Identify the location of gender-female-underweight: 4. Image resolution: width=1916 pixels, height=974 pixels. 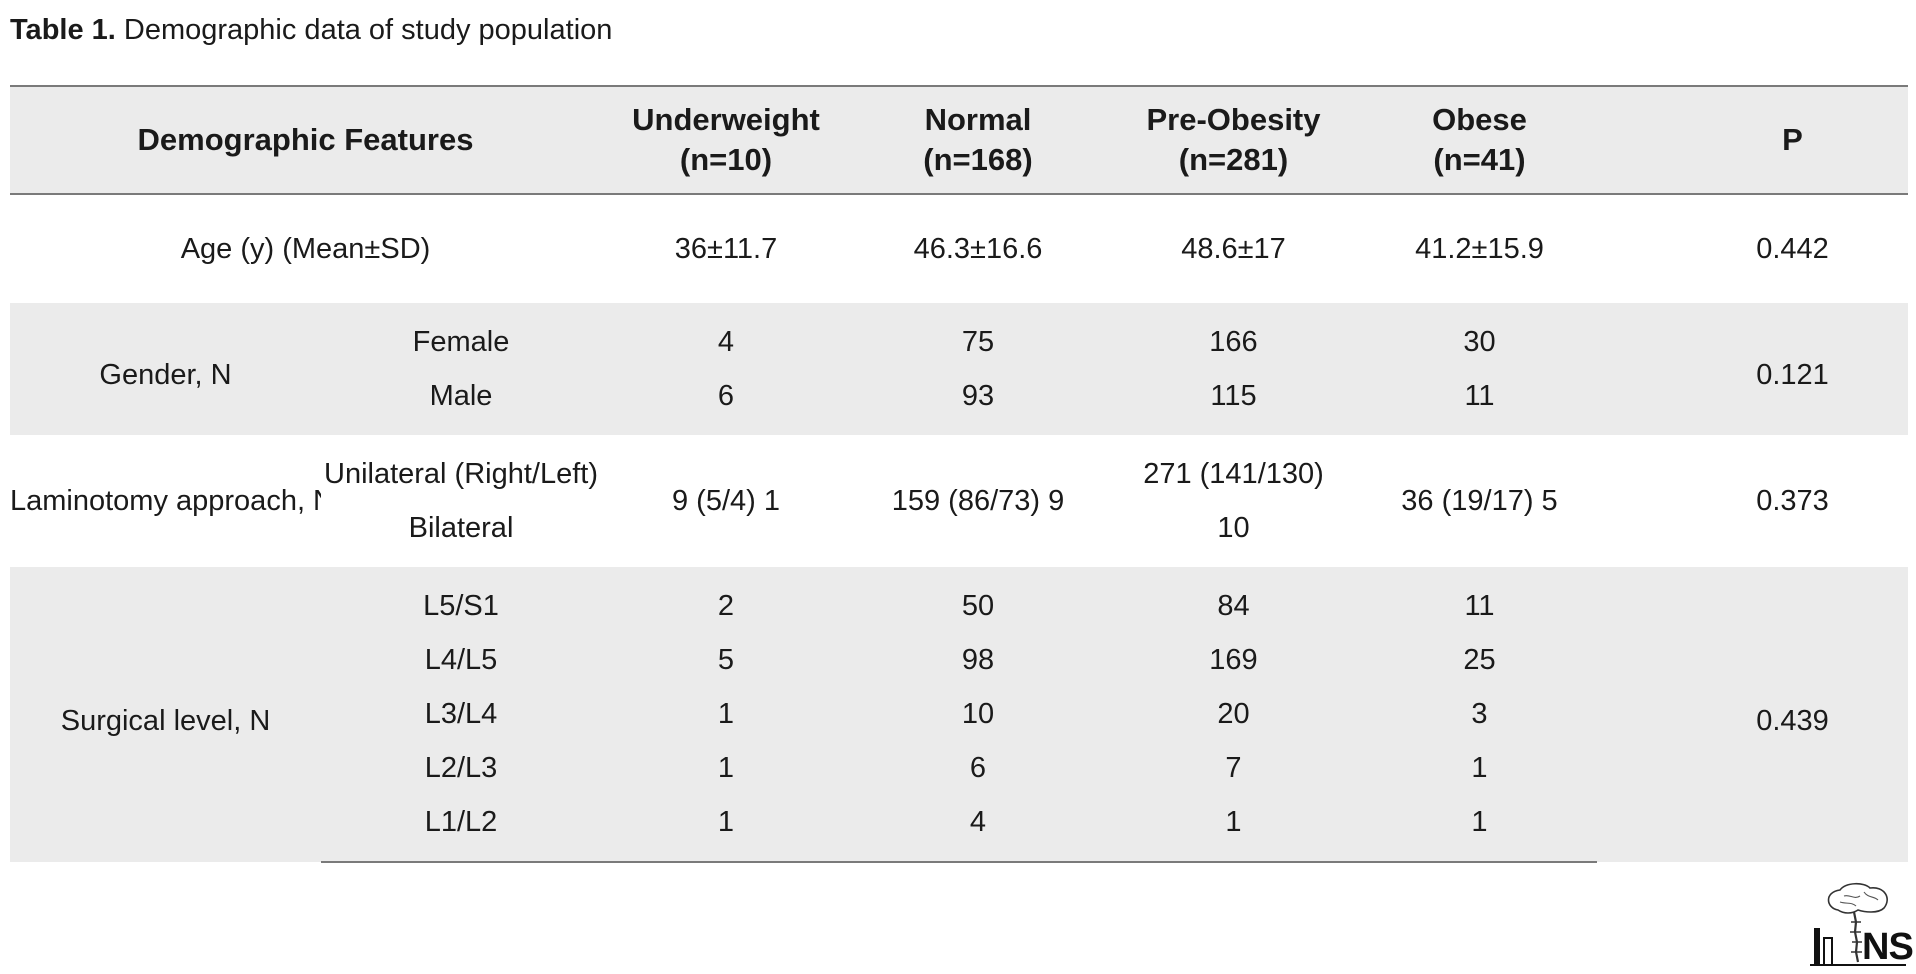
(726, 336).